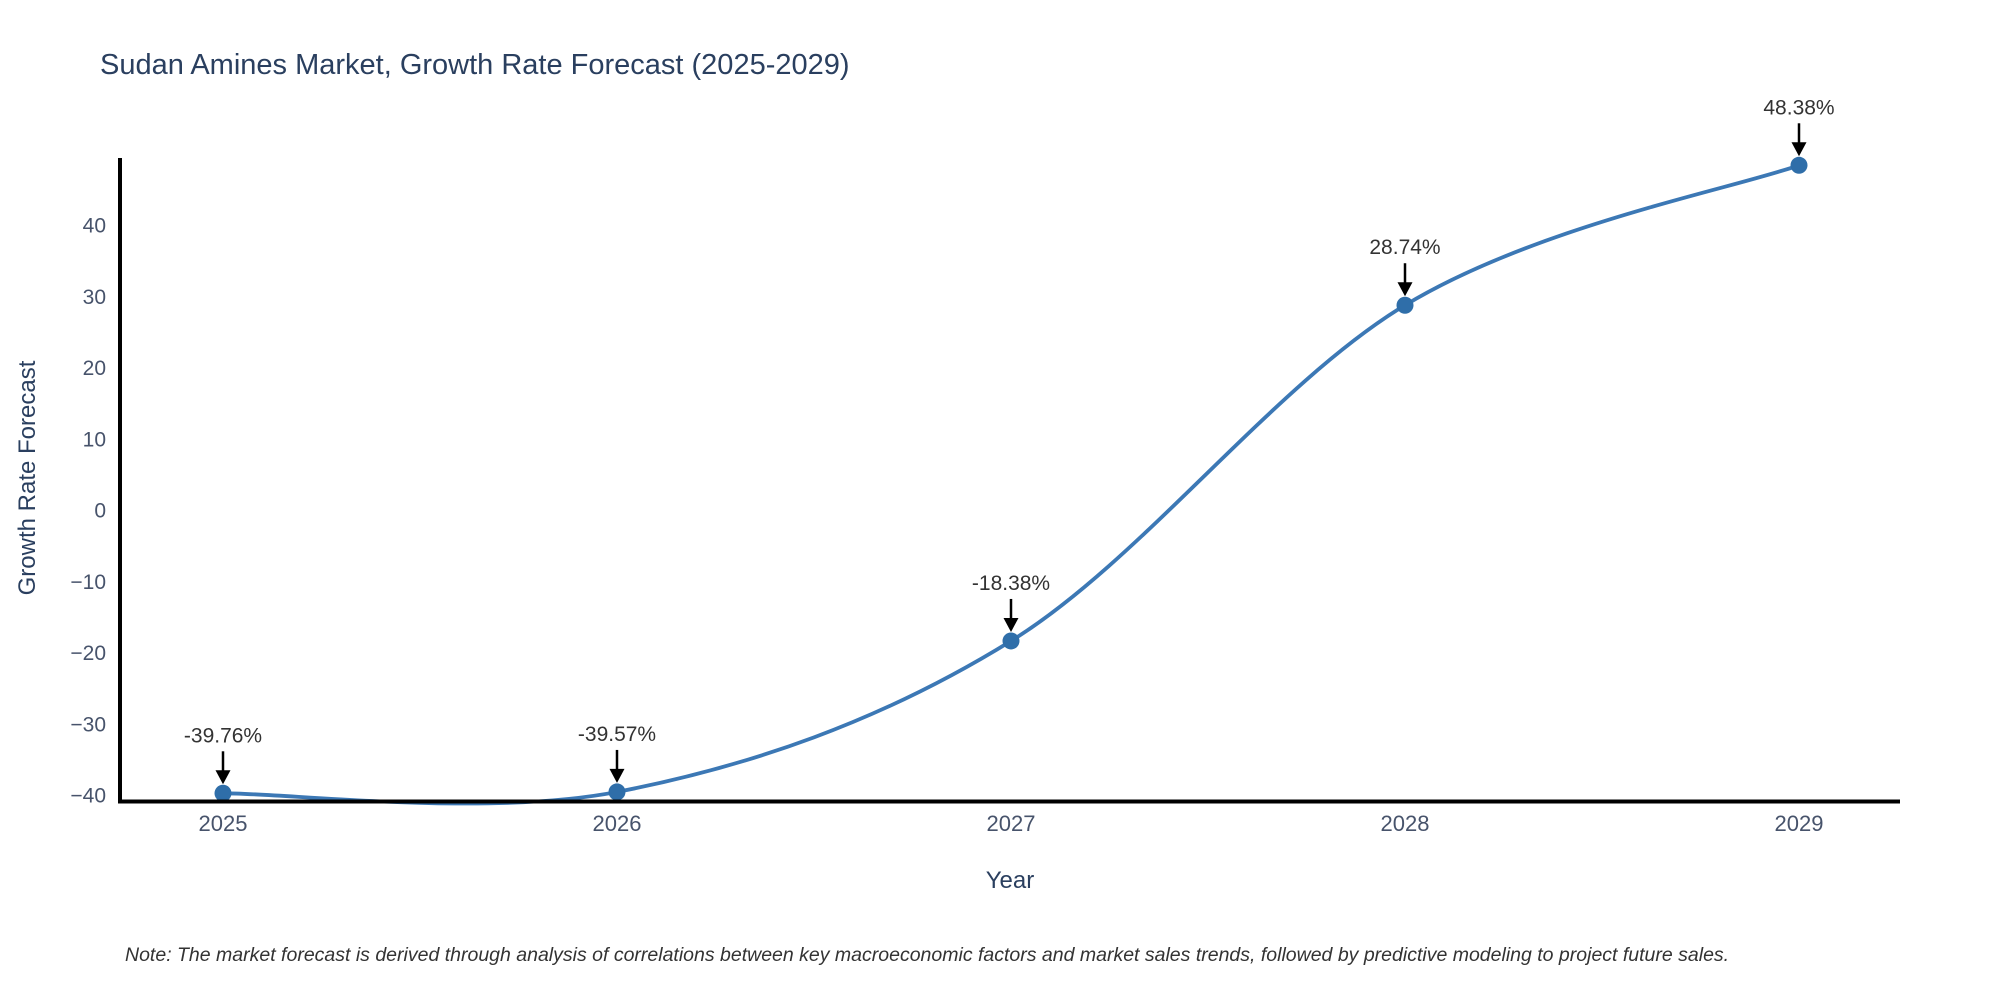 Image resolution: width=2000 pixels, height=1000 pixels. I want to click on y-tick-0: 0, so click(100, 511).